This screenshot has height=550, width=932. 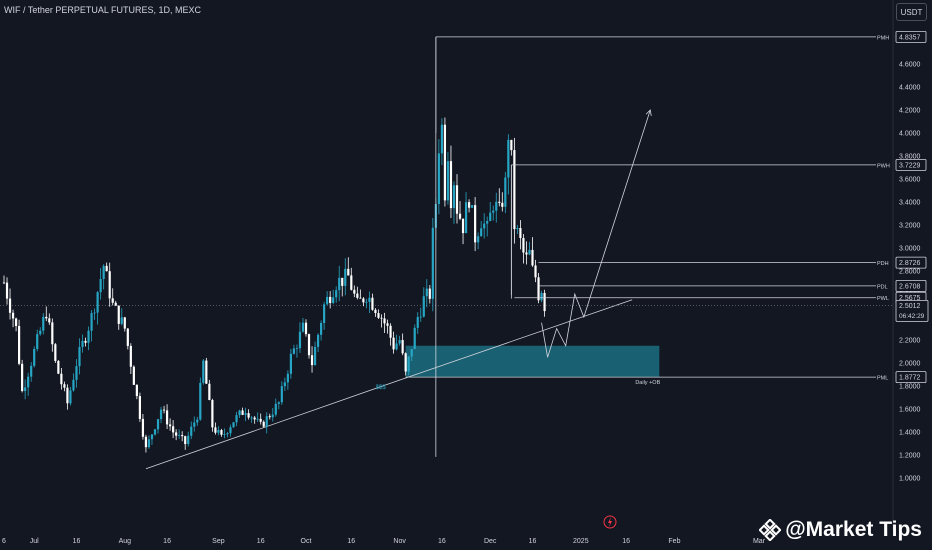 I want to click on current-price-label: 2.5012, so click(x=910, y=306).